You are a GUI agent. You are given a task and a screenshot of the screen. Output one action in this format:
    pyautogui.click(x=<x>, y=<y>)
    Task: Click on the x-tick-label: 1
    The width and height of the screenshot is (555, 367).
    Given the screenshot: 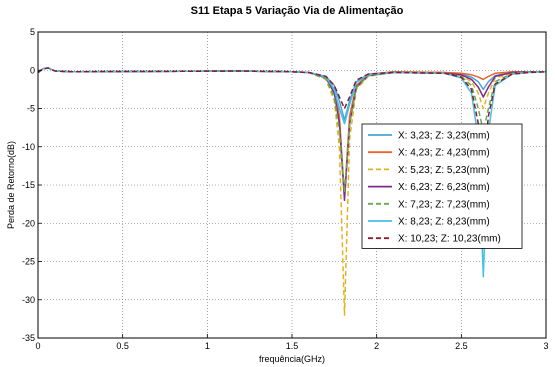 What is the action you would take?
    pyautogui.click(x=207, y=346)
    